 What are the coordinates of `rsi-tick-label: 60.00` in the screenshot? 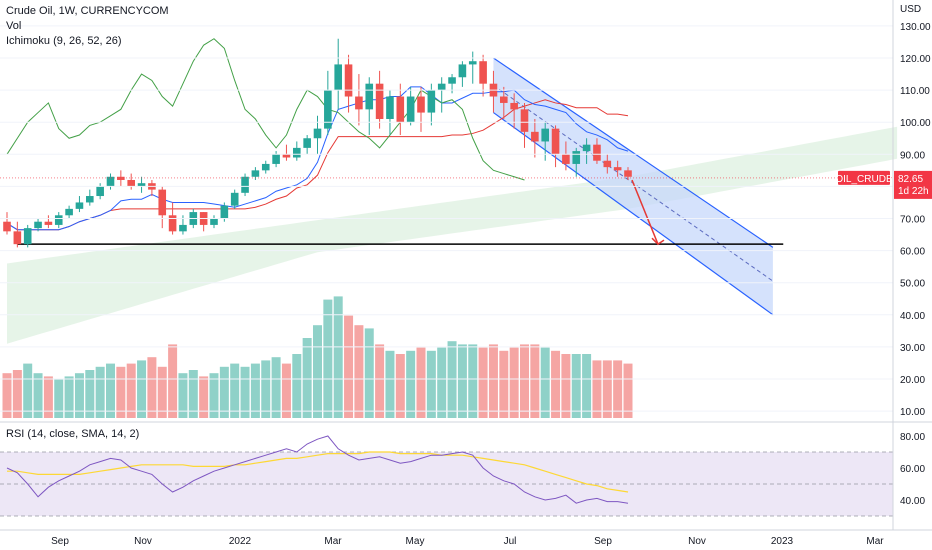 It's located at (912, 469).